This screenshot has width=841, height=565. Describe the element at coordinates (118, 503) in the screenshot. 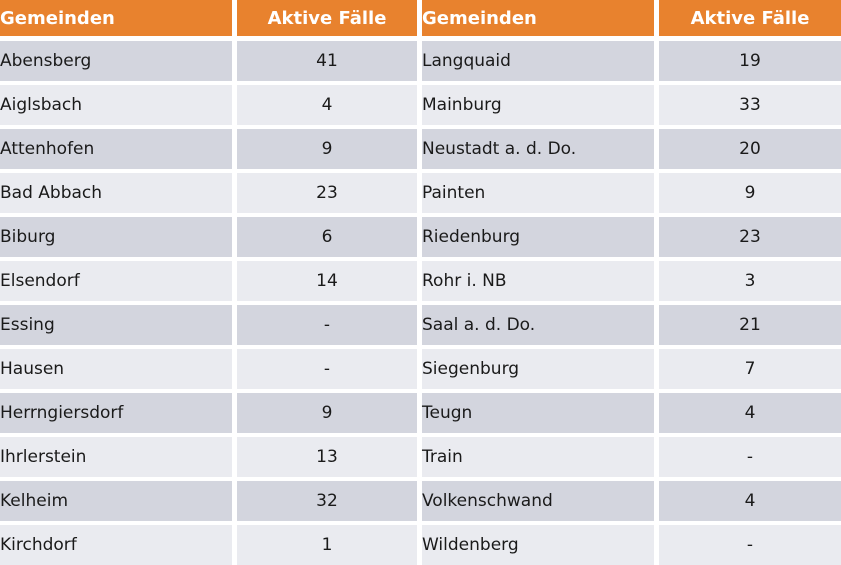

I see `gemeinde-cell: Kelheim` at that location.